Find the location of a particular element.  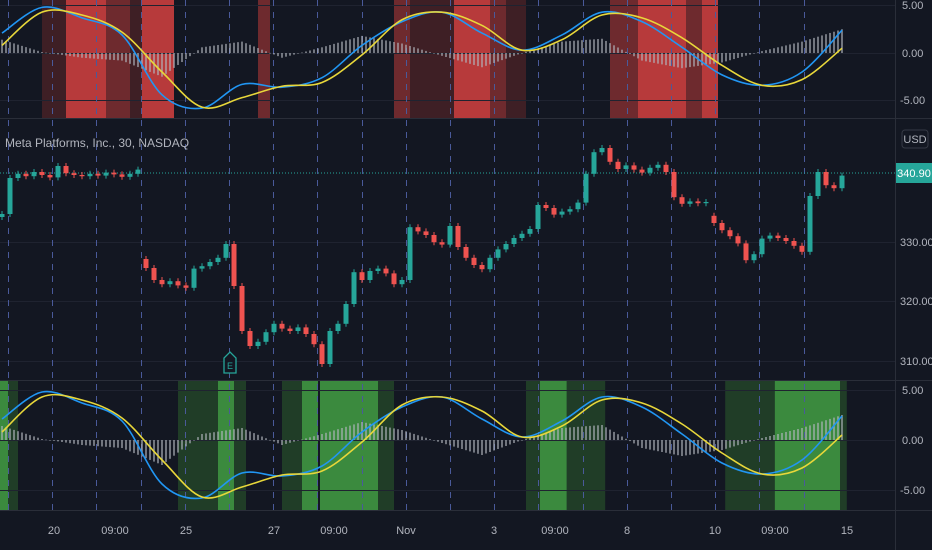

time-tick: 09:00 is located at coordinates (334, 531).